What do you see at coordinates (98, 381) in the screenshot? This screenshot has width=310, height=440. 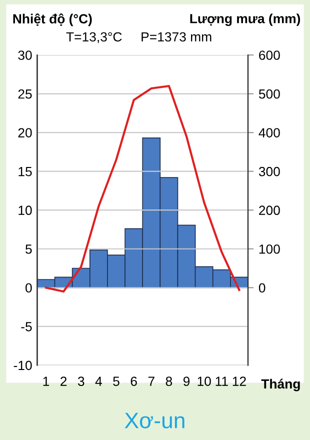 I see `x-tick-label: 4` at bounding box center [98, 381].